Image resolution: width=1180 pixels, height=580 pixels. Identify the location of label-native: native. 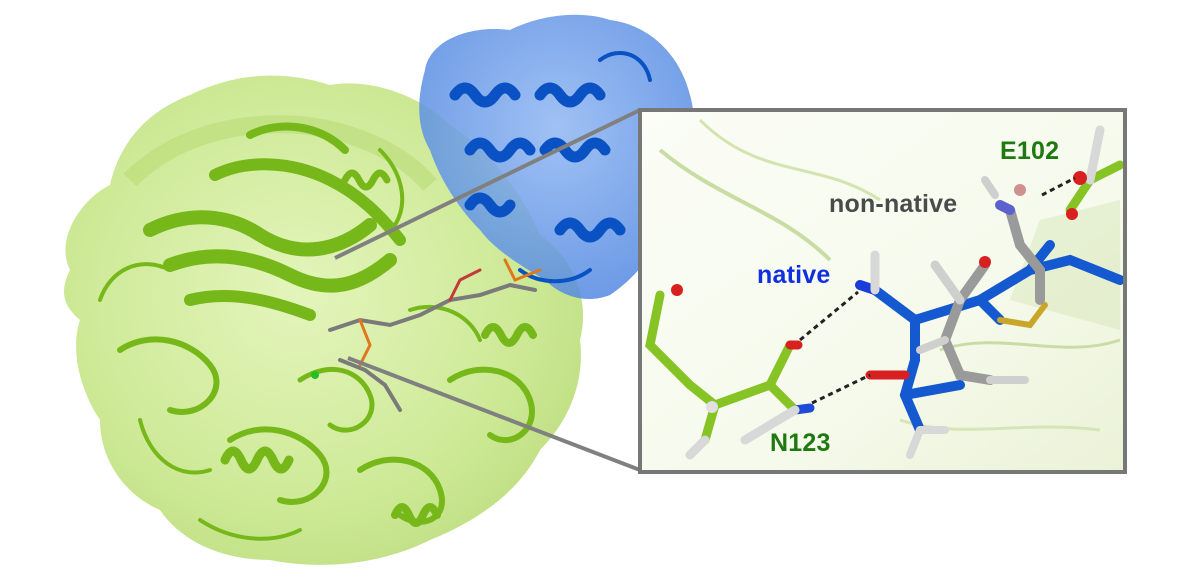
(794, 275).